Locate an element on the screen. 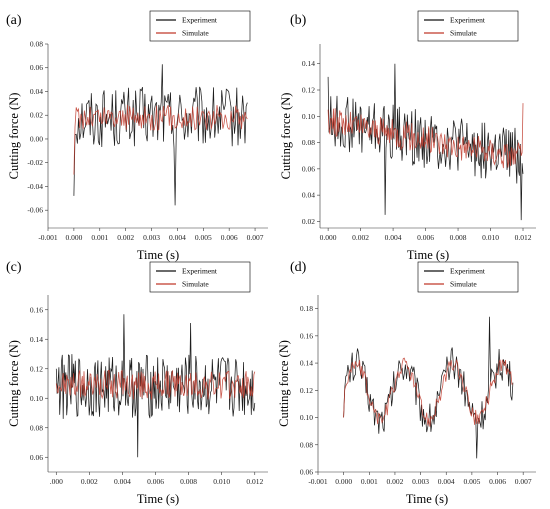 This screenshot has height=509, width=550. panel-label: (d) is located at coordinates (298, 267).